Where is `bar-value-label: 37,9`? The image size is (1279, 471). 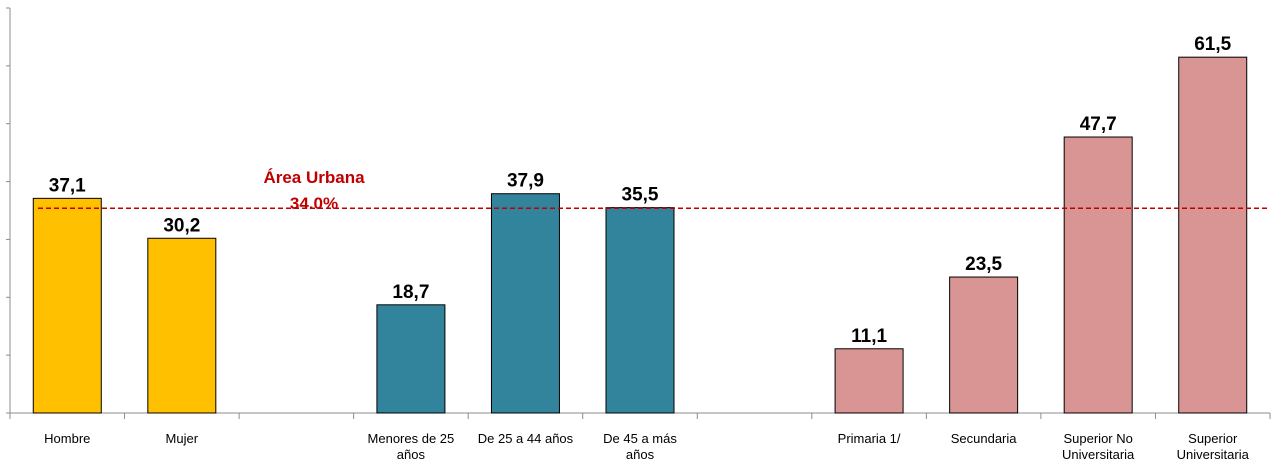 bar-value-label: 37,9 is located at coordinates (525, 181).